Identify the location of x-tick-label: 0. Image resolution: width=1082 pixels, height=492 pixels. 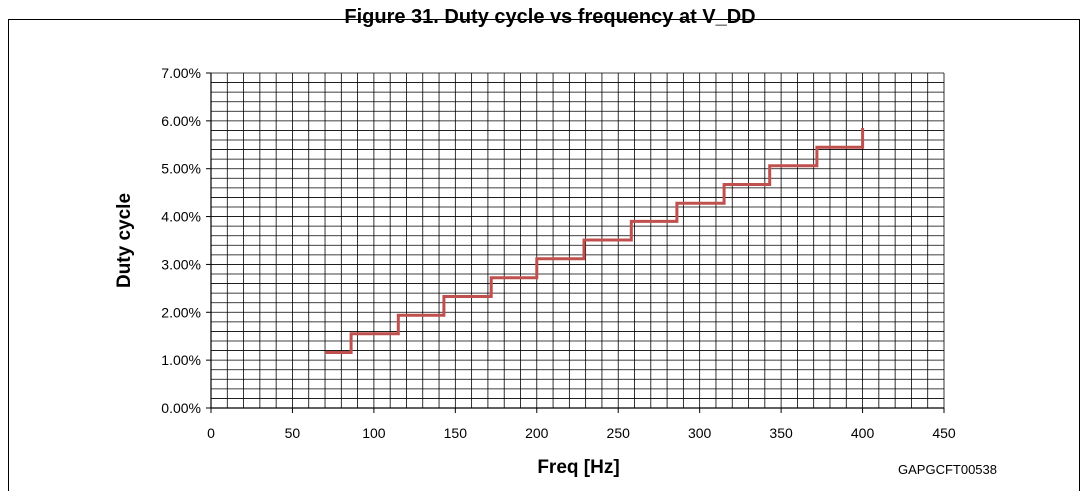
(211, 433).